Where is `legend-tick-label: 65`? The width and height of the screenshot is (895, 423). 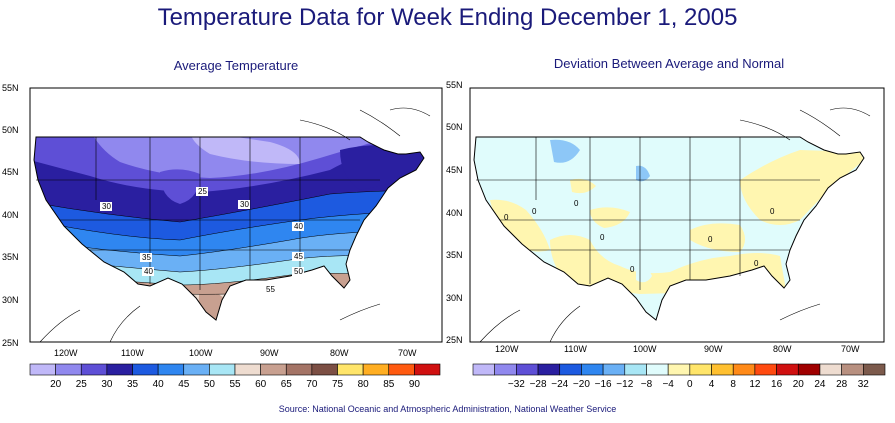
legend-tick-label: 65 is located at coordinates (287, 384).